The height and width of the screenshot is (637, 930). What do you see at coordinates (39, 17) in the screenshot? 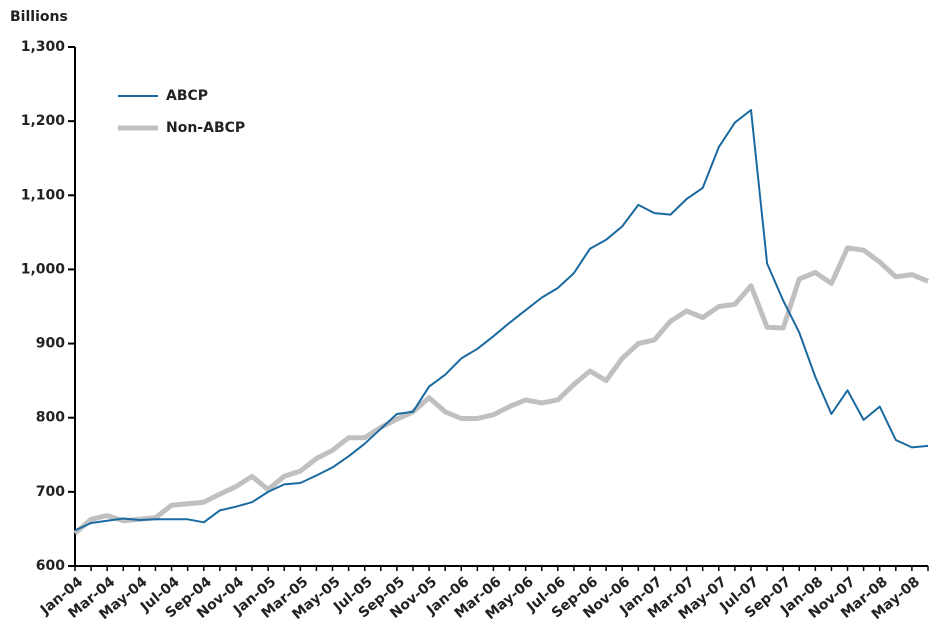
I see `y-axis-label: Billions` at bounding box center [39, 17].